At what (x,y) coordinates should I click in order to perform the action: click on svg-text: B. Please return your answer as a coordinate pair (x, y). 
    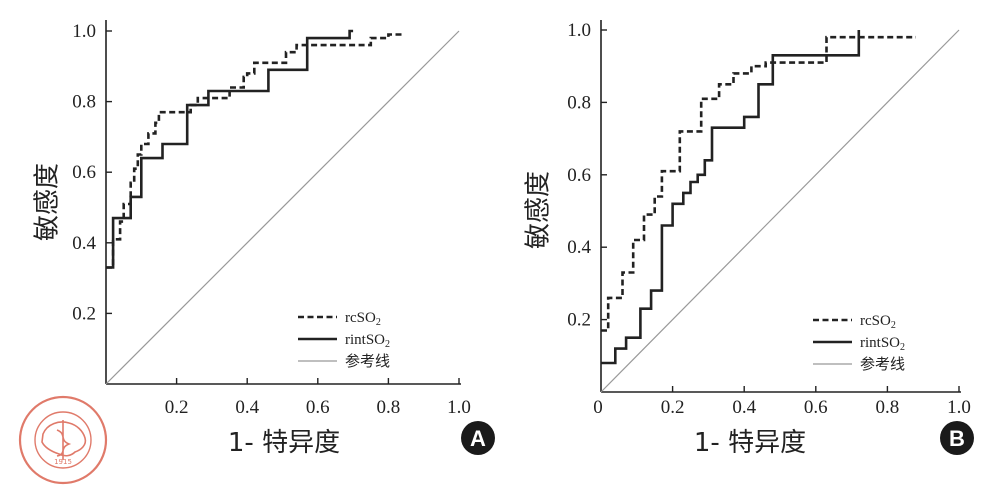
    Looking at the image, I should click on (957, 438).